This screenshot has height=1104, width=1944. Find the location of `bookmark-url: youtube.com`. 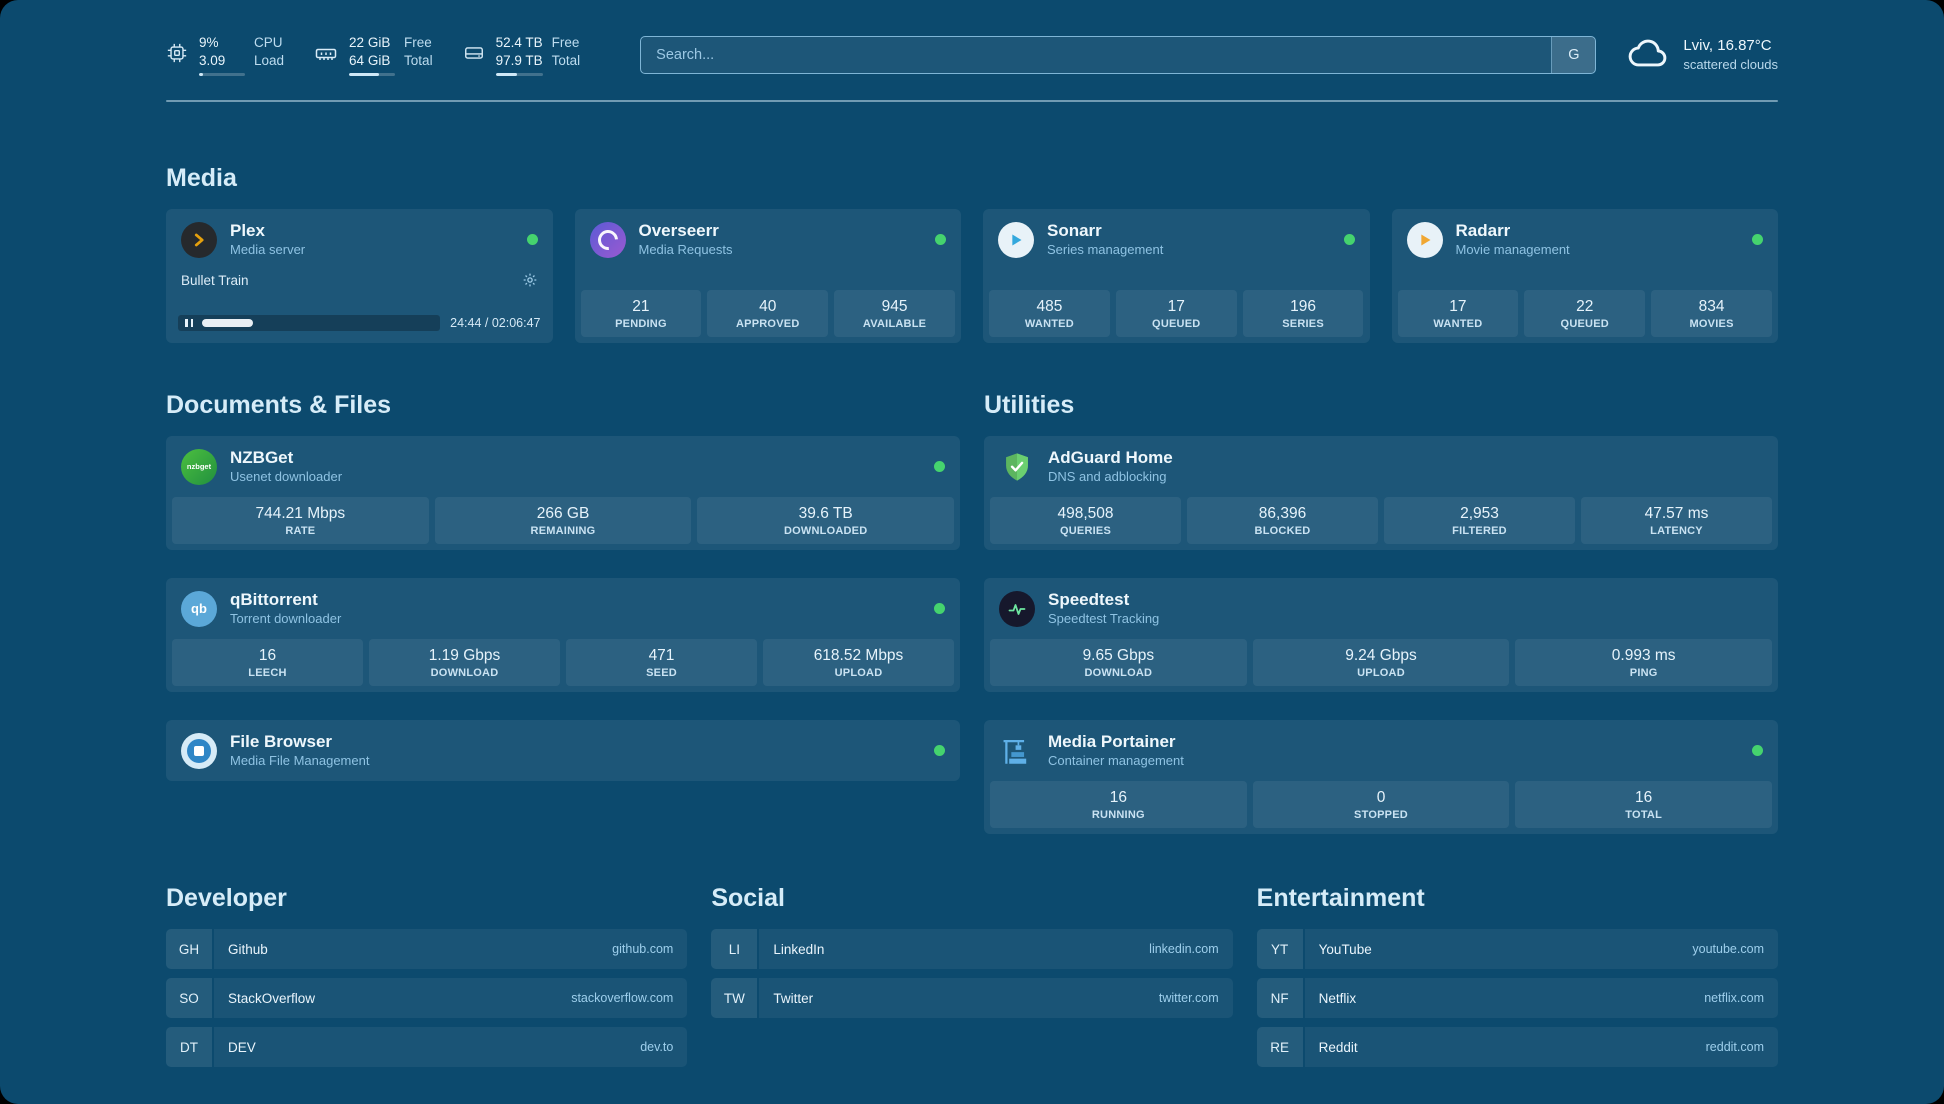

bookmark-url: youtube.com is located at coordinates (1728, 949).